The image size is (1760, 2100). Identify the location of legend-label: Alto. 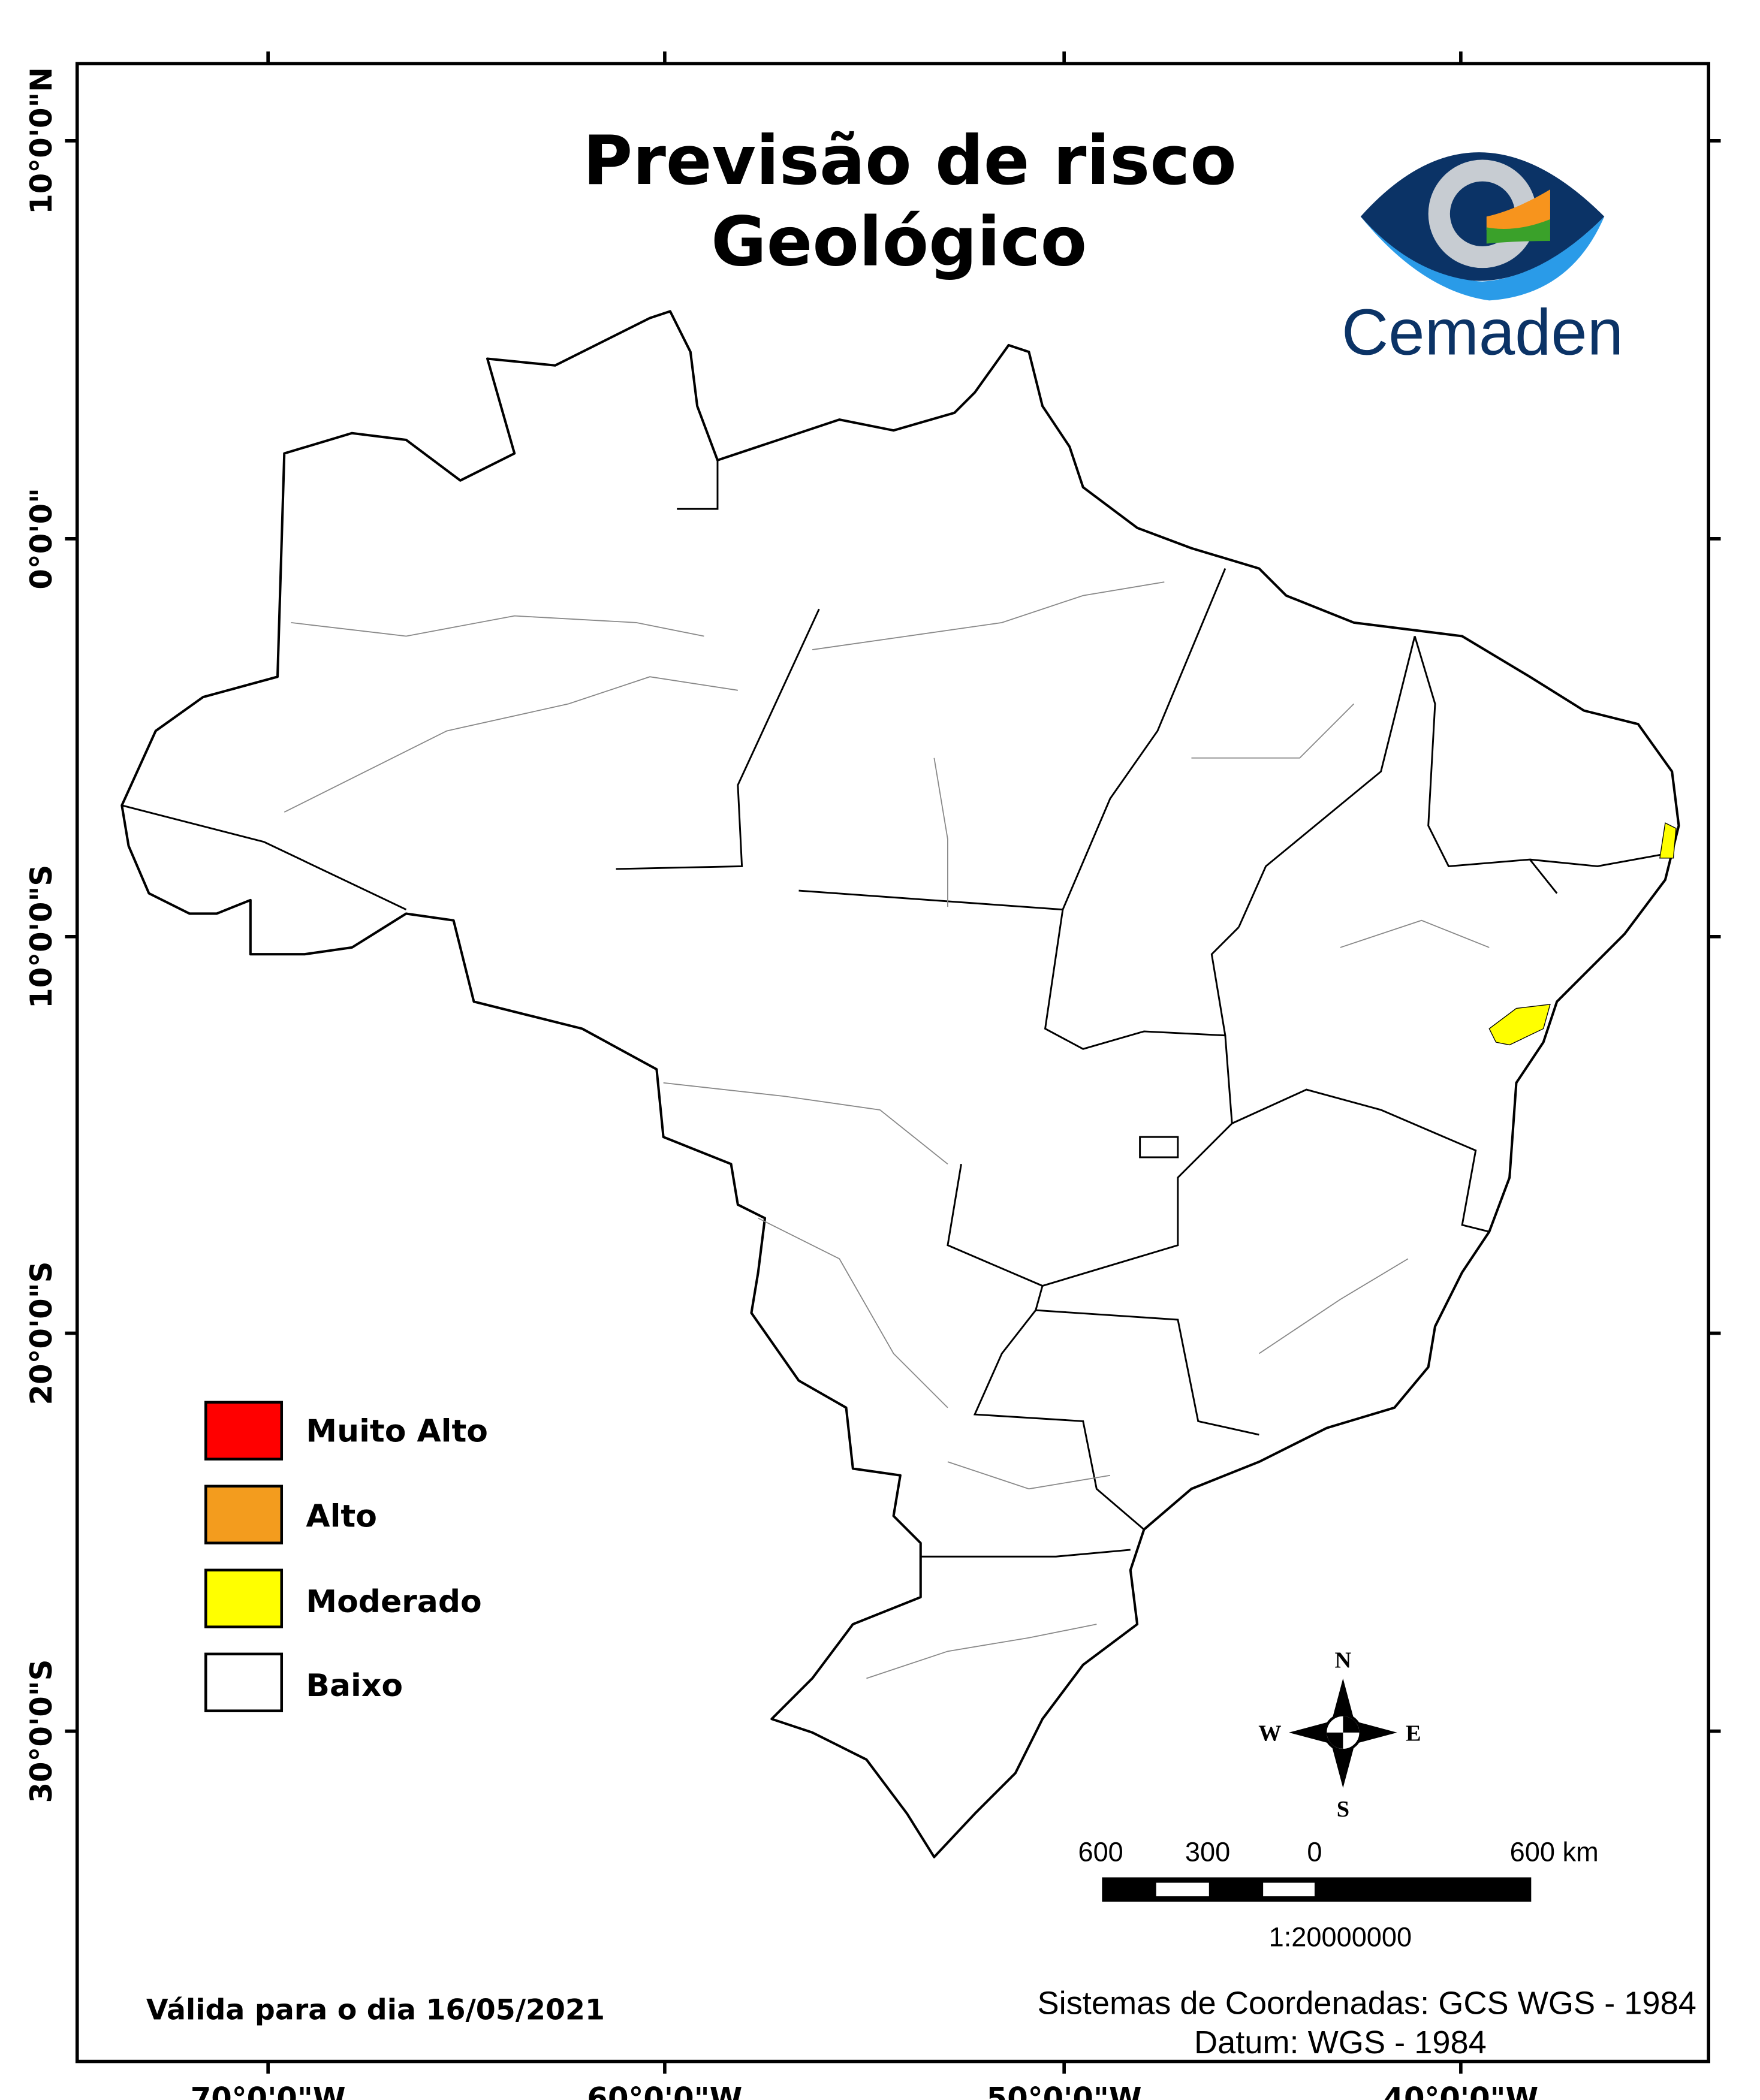
(341, 1517).